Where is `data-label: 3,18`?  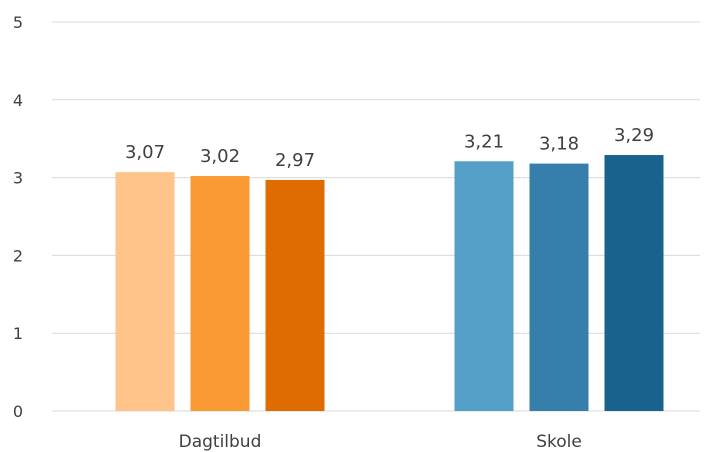 data-label: 3,18 is located at coordinates (559, 144).